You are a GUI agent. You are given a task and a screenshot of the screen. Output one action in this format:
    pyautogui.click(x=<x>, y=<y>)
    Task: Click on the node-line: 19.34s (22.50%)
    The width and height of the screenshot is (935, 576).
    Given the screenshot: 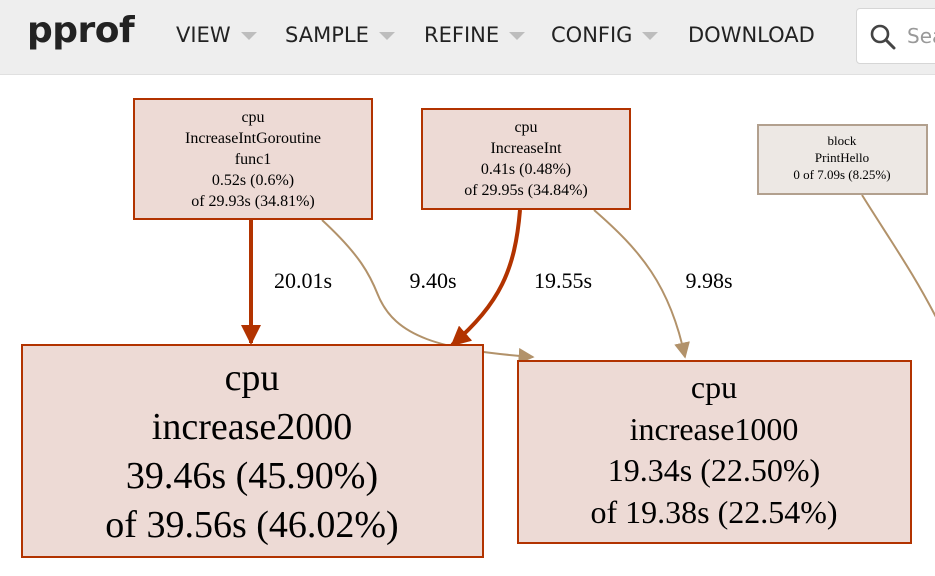 What is the action you would take?
    pyautogui.click(x=714, y=470)
    